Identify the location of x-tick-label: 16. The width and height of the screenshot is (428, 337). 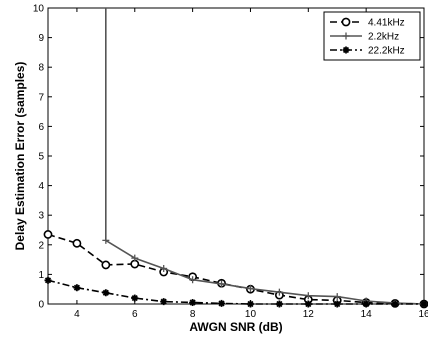
(423, 314).